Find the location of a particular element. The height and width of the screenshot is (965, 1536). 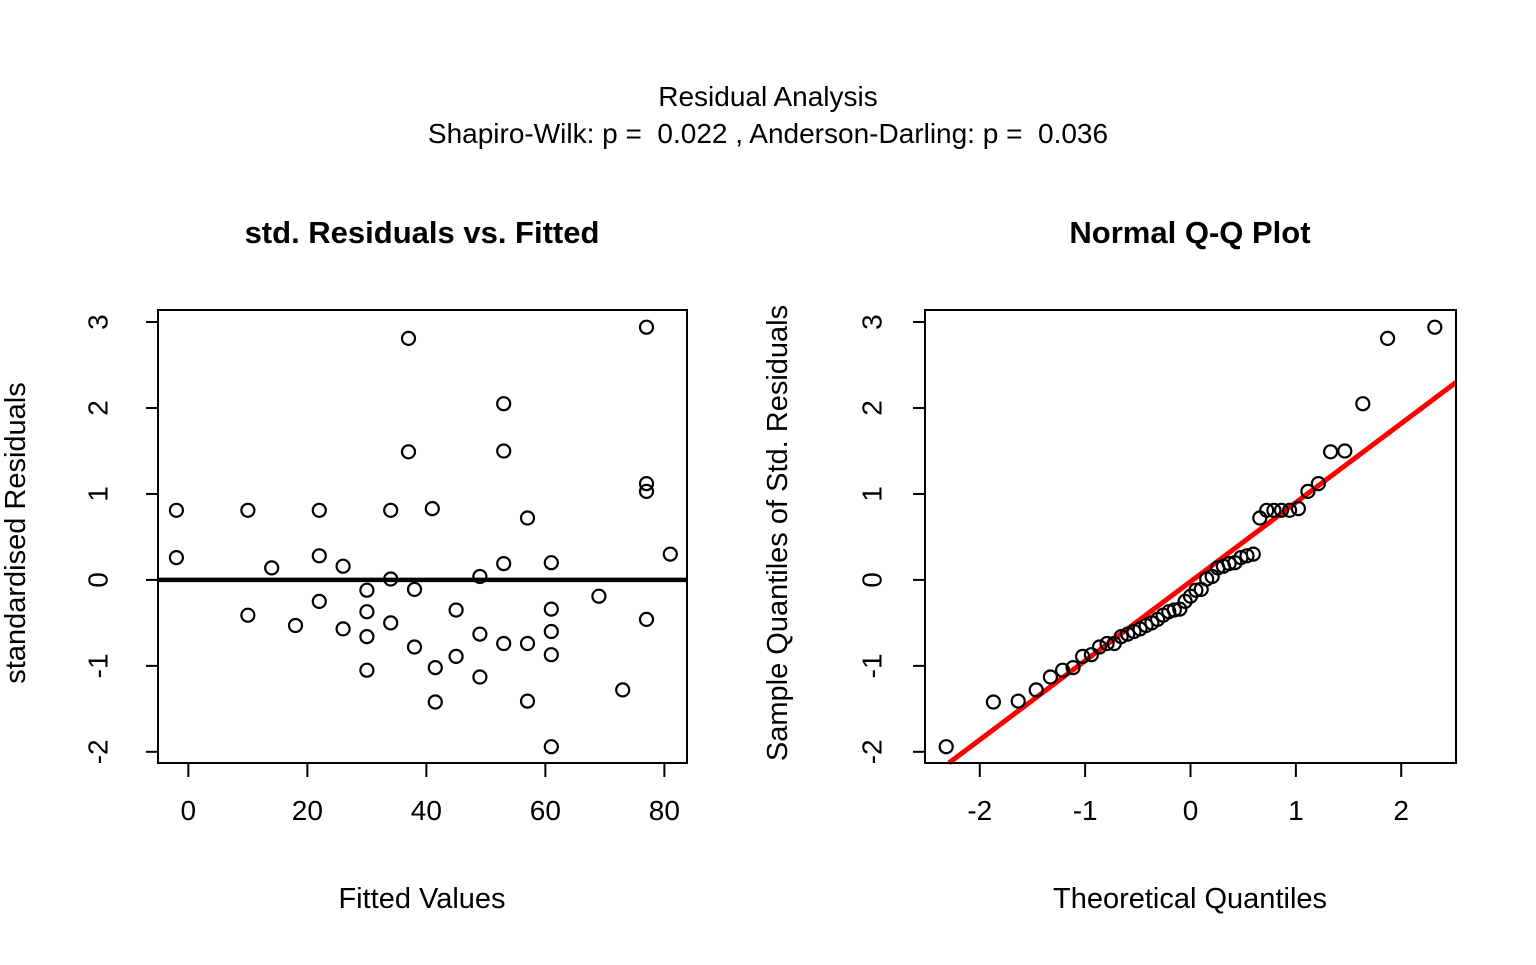

x-tick-label: -1 is located at coordinates (1085, 810).